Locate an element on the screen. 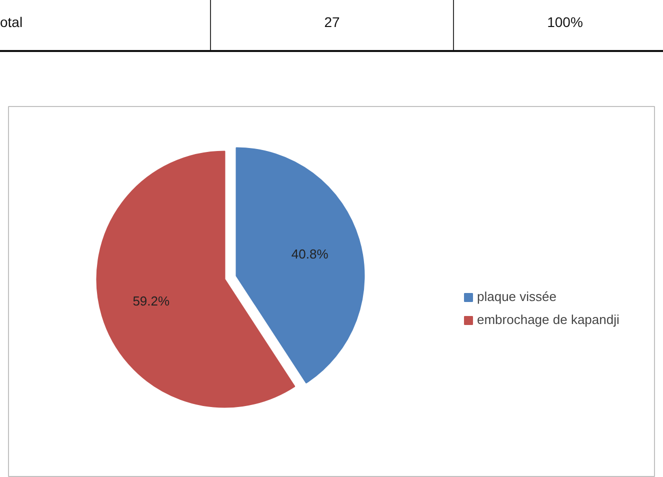 Image resolution: width=663 pixels, height=477 pixels. data-label: 59.2% is located at coordinates (151, 301).